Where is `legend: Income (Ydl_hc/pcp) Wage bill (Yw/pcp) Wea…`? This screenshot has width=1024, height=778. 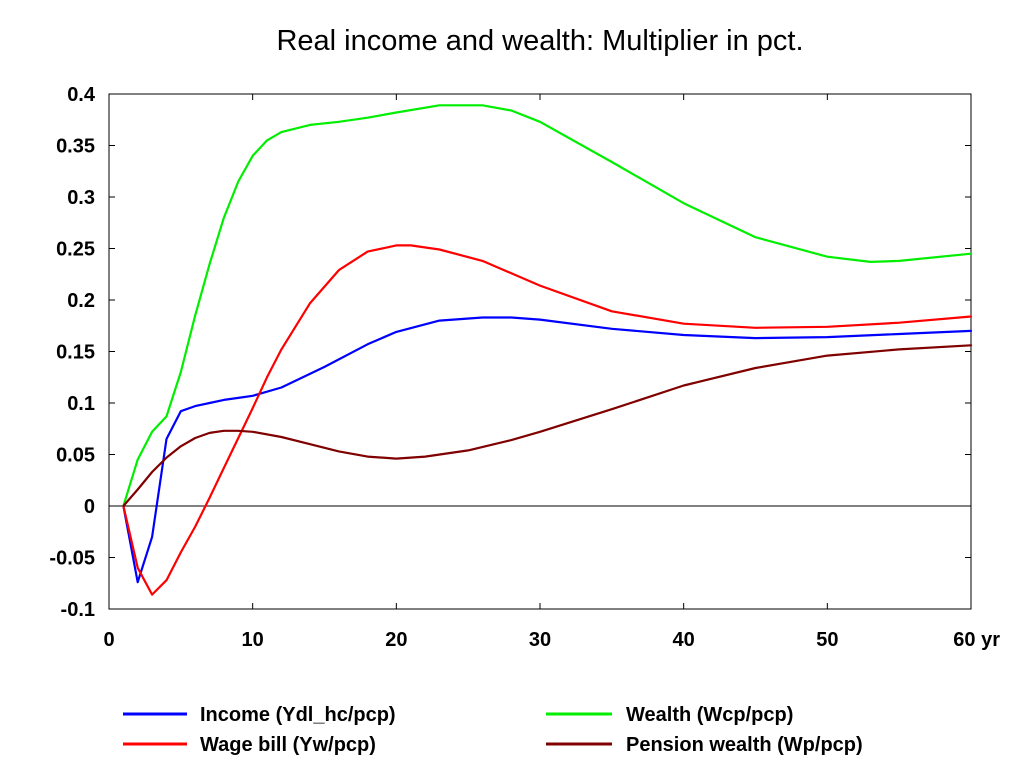
legend: Income (Ydl_hc/pcp) Wage bill (Yw/pcp) Wea… is located at coordinates (493, 730).